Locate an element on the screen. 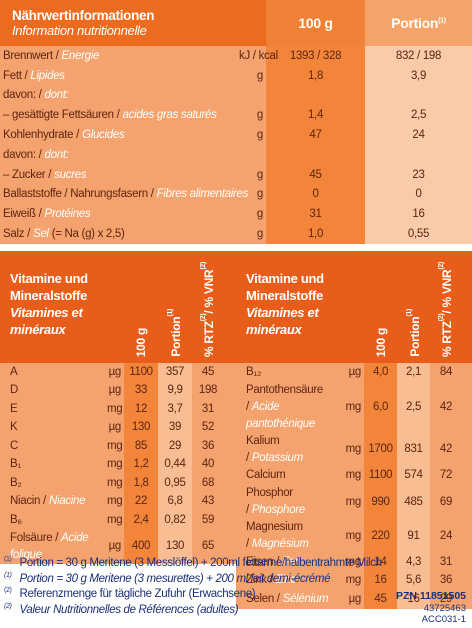 The height and width of the screenshot is (628, 472). col-pct-label: % RTZ(2)/ % VNR(2) is located at coordinates (208, 309).